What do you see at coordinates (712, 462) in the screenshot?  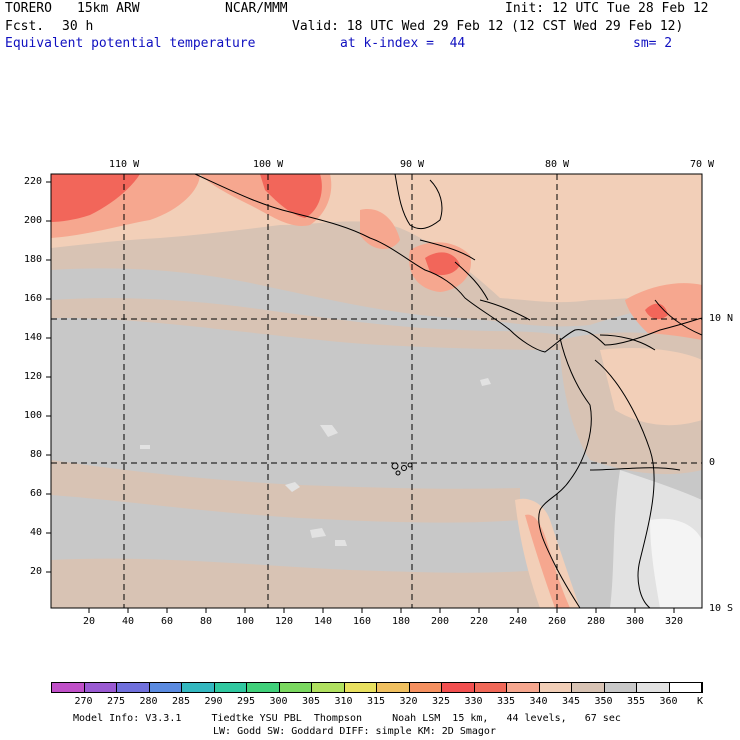 I see `lat-label-0: 0` at bounding box center [712, 462].